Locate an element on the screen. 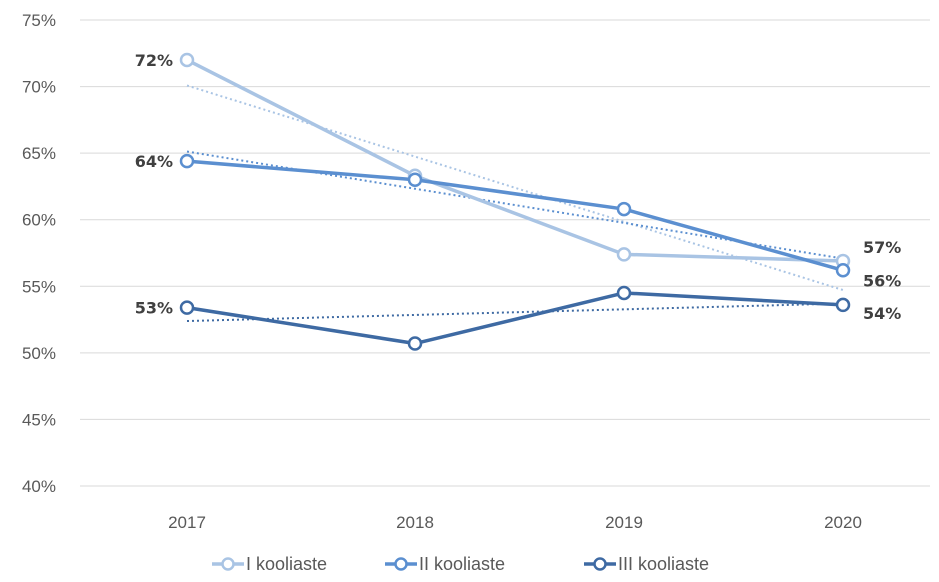 This screenshot has height=582, width=939. legend: I kooliaste II kooliaste III kooliaste is located at coordinates (460, 564).